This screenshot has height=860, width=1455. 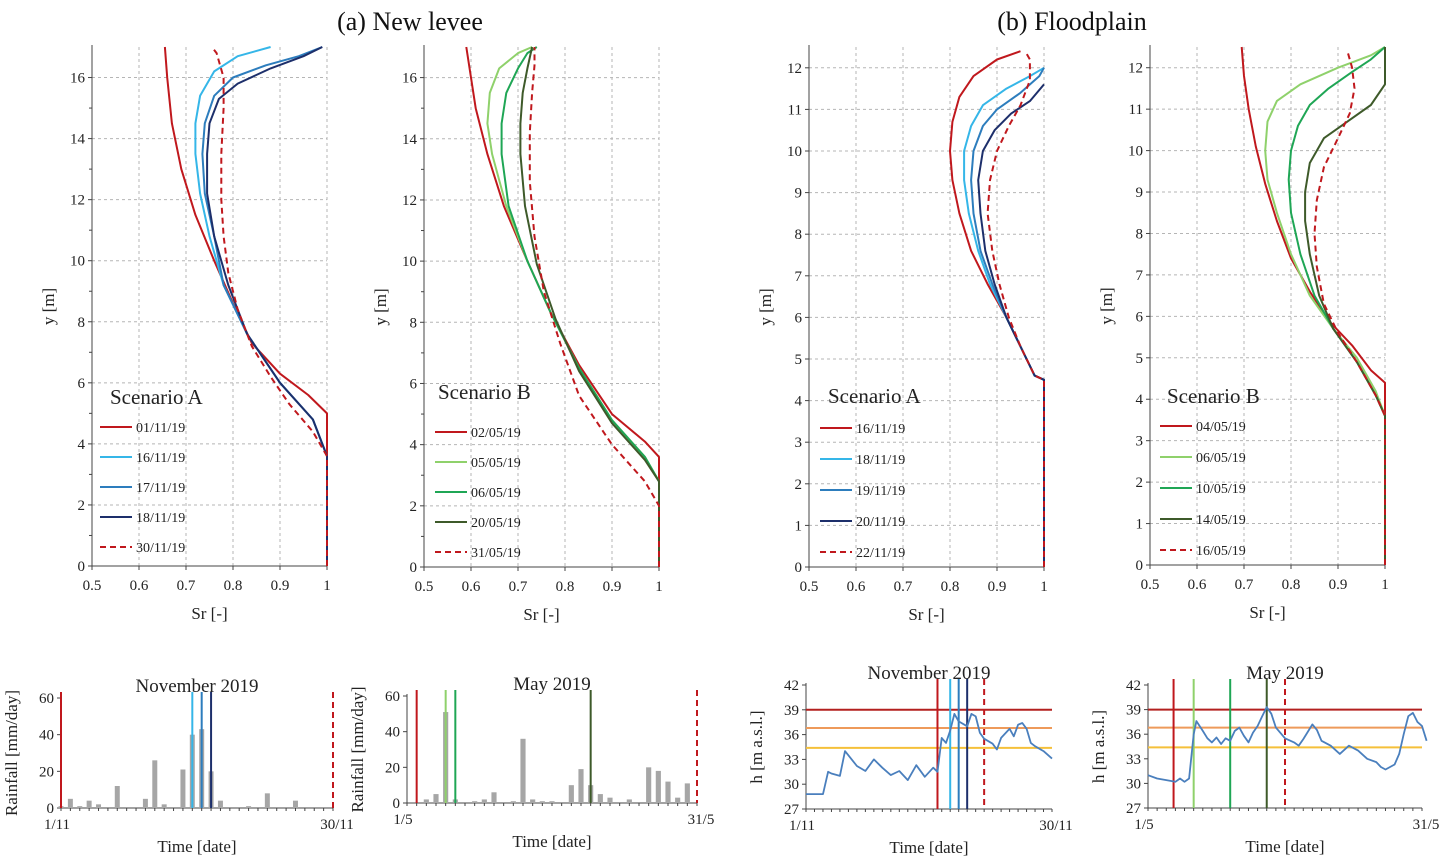 What do you see at coordinates (496, 463) in the screenshot?
I see `legend-label: 05/05/19` at bounding box center [496, 463].